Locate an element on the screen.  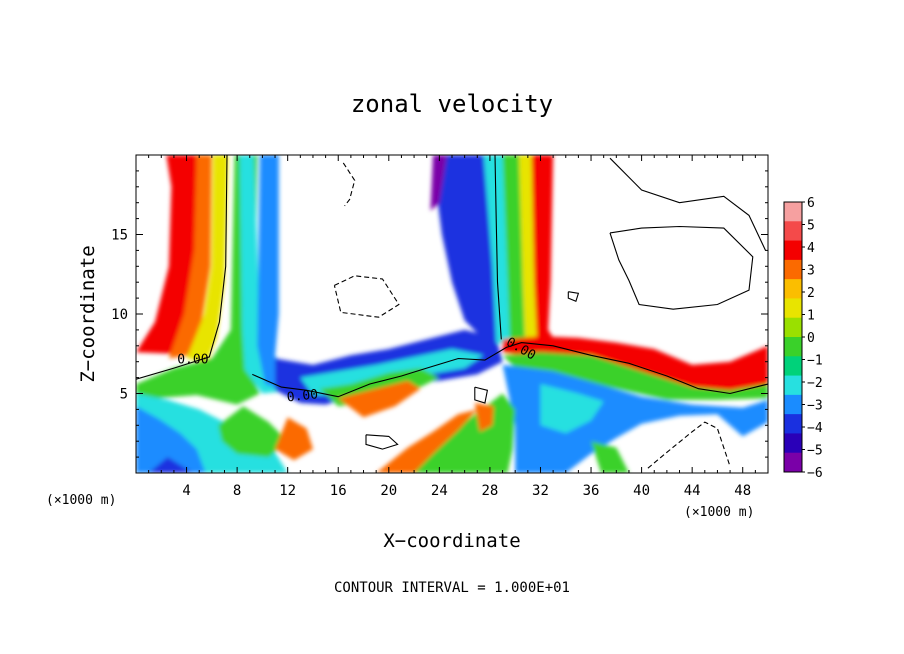
field-green-left is located at coordinates (198, 280).